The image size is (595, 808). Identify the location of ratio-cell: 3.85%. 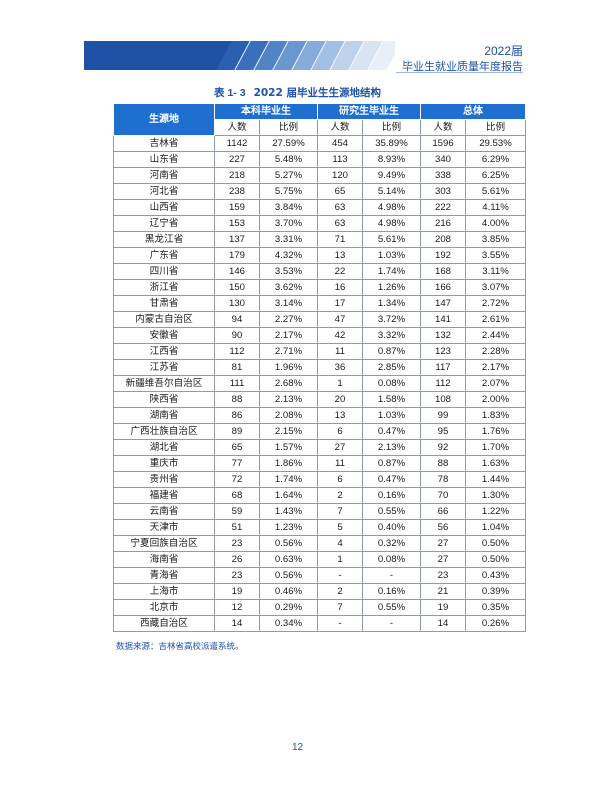
(495, 239).